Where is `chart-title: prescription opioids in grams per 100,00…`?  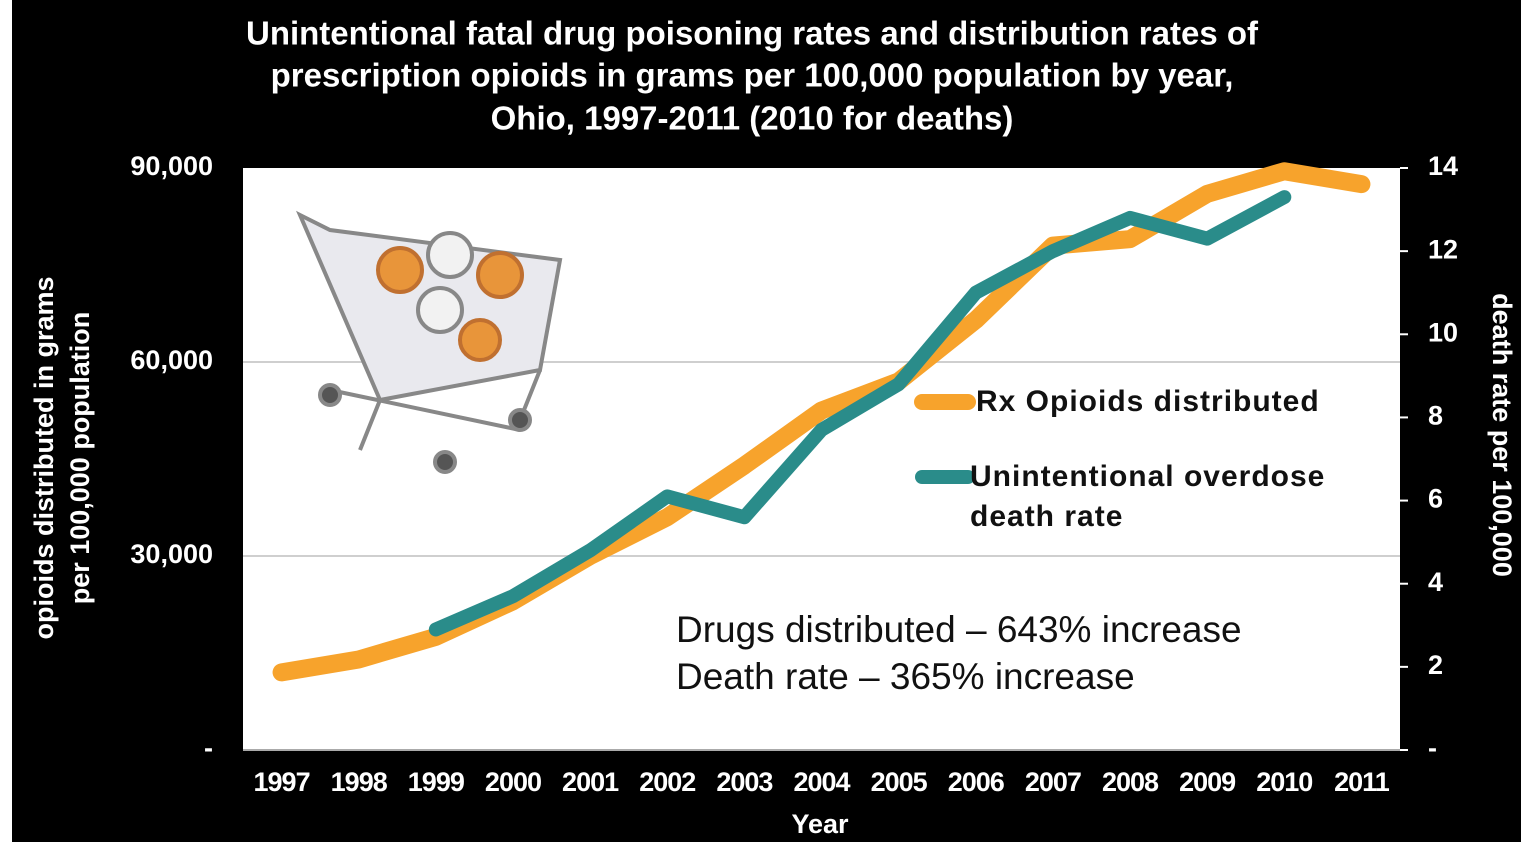
chart-title: prescription opioids in grams per 100,00… is located at coordinates (752, 75).